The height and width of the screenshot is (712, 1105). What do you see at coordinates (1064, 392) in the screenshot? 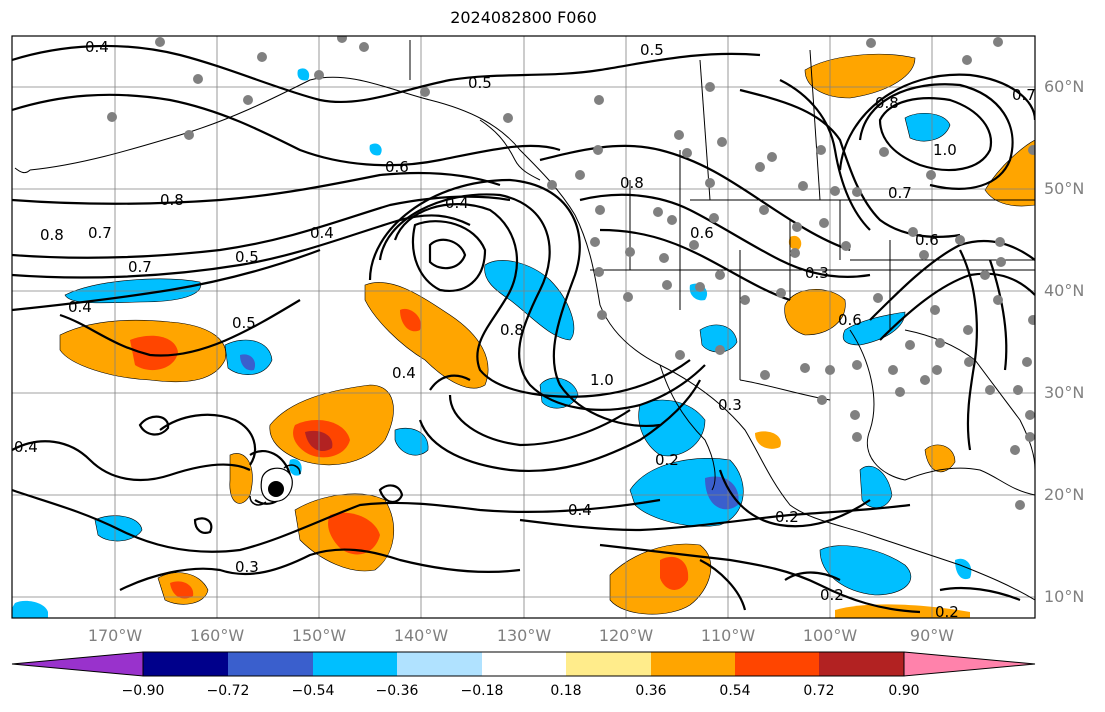
I see `lat-label: 30°N` at bounding box center [1064, 392].